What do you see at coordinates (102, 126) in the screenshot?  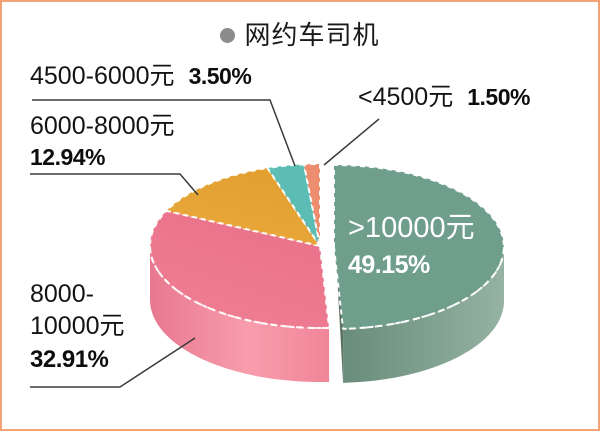 I see `label-6000-8000-range: 6000-8000元` at bounding box center [102, 126].